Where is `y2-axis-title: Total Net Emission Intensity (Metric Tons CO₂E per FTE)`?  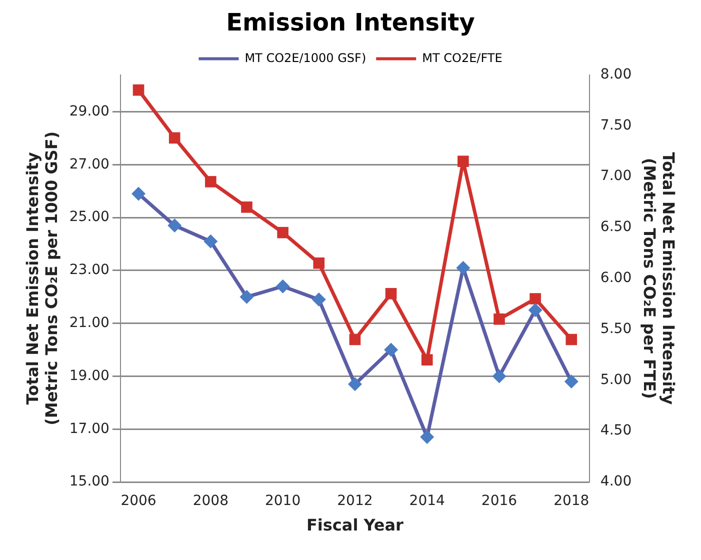 y2-axis-title: Total Net Emission Intensity (Metric Tons CO₂E per FTE) is located at coordinates (659, 279).